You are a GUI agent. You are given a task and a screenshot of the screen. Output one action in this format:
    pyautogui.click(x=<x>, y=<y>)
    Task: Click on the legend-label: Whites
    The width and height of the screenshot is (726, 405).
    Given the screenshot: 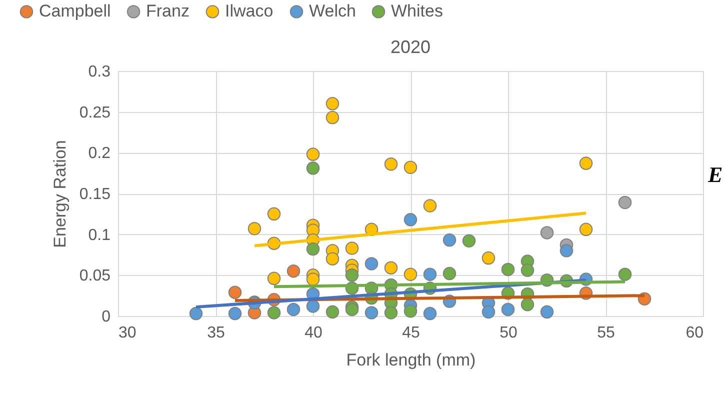 What is the action you would take?
    pyautogui.click(x=417, y=11)
    